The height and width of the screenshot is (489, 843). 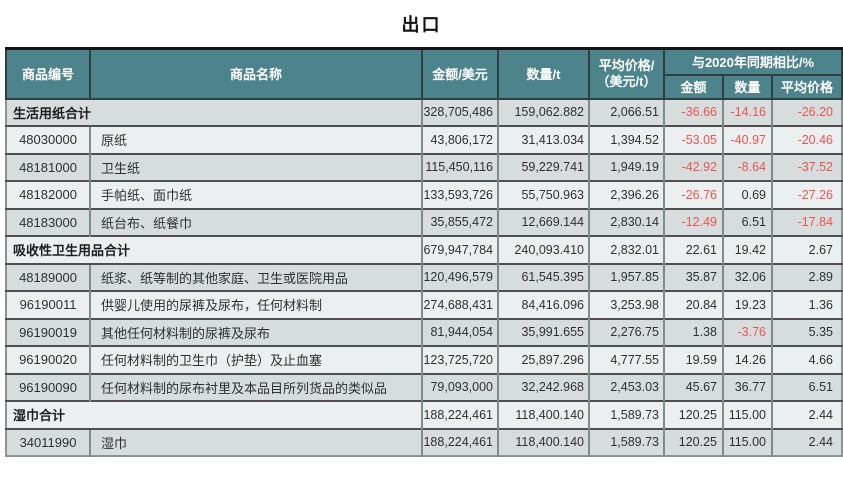 What do you see at coordinates (747, 139) in the screenshot?
I see `cell-yoy-quantity: -40.97` at bounding box center [747, 139].